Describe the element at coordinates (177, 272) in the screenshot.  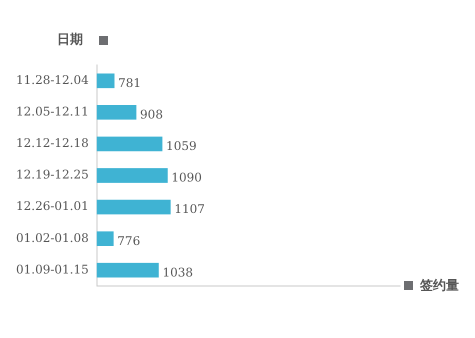
I see `data-label: 1038` at that location.